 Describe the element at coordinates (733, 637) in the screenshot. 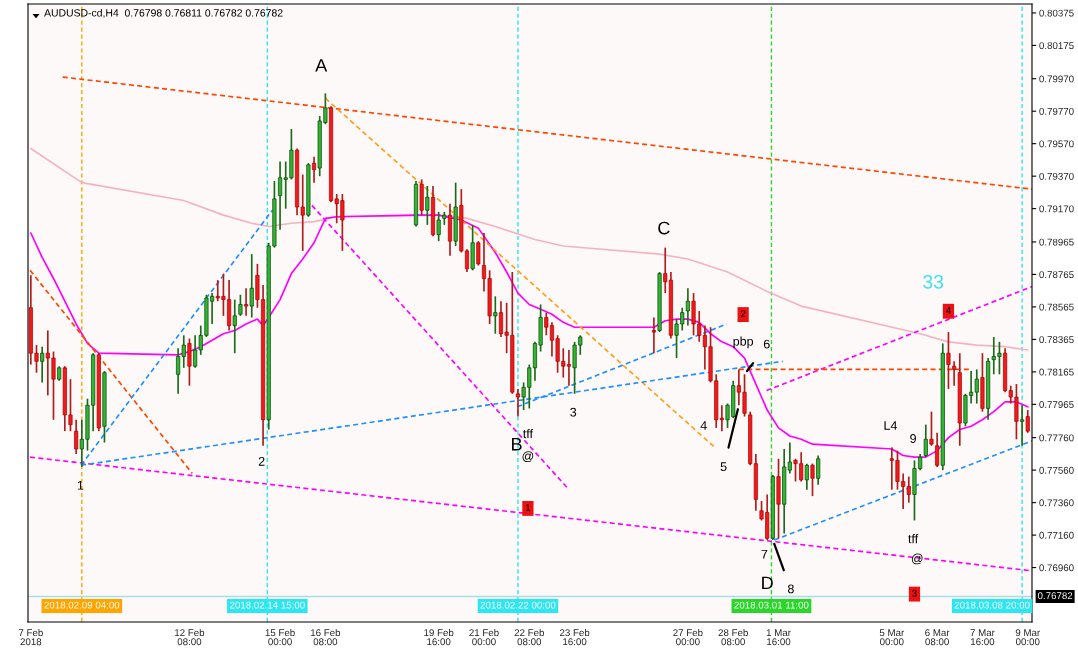

I see `x-tick-label: 28 Feb 08:00` at that location.